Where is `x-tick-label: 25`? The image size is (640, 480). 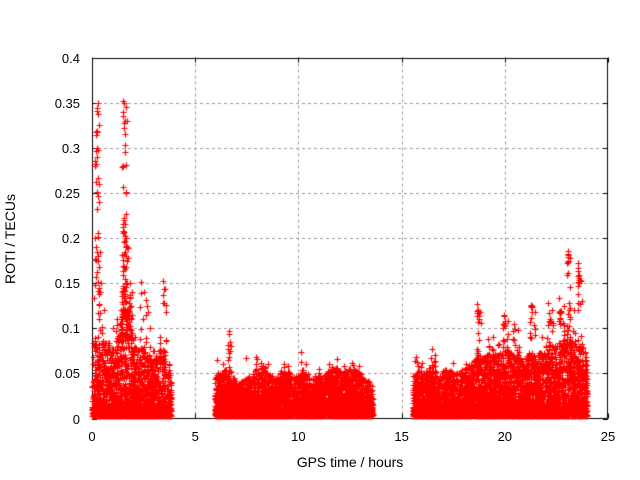
x-tick-label: 25 is located at coordinates (608, 436).